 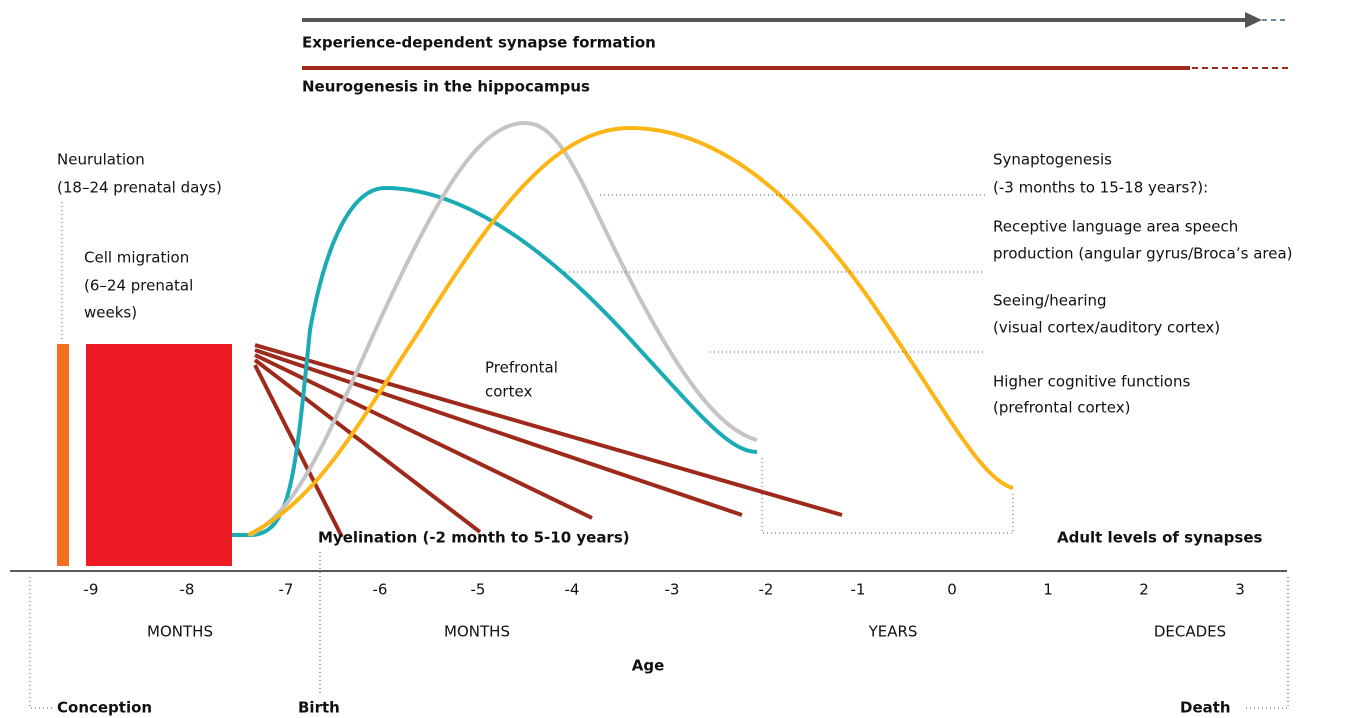 What do you see at coordinates (858, 590) in the screenshot?
I see `tick-label: -1` at bounding box center [858, 590].